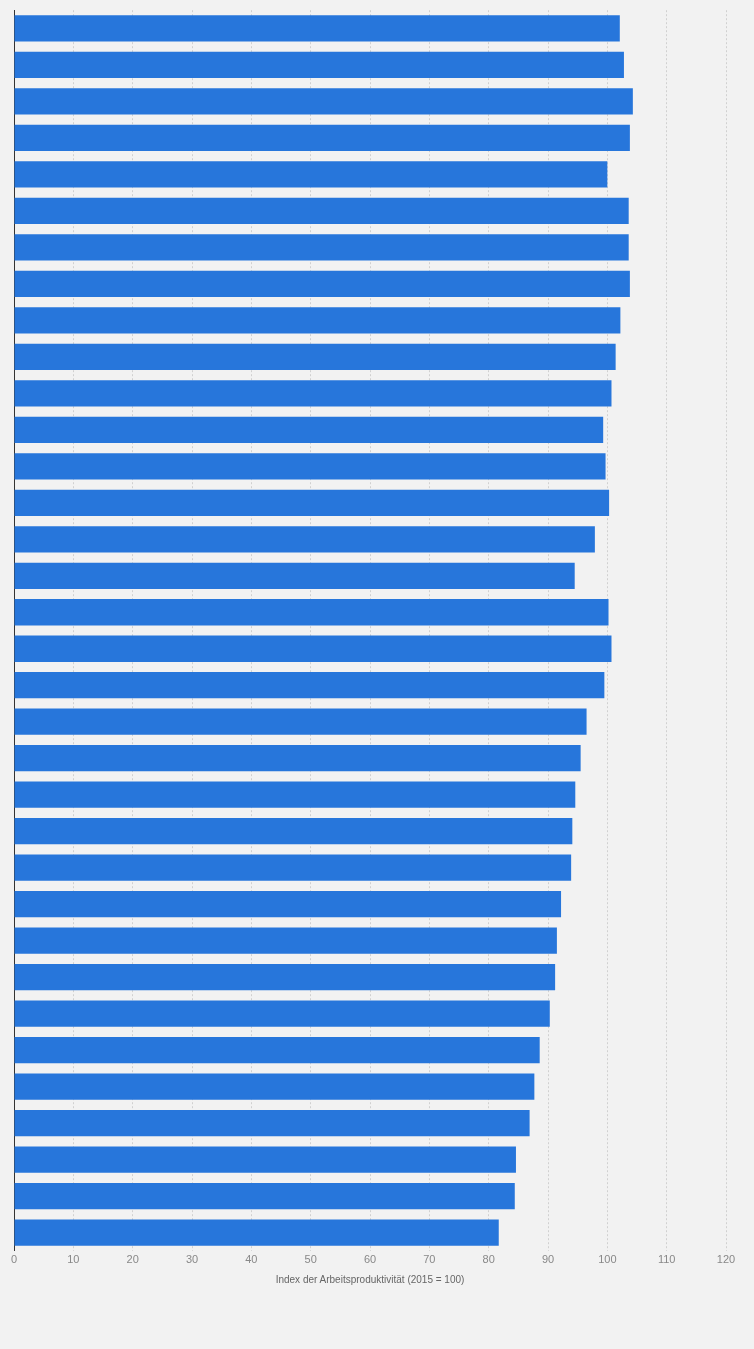 The width and height of the screenshot is (754, 1349). What do you see at coordinates (73, 1259) in the screenshot?
I see `x-tick-label: 10` at bounding box center [73, 1259].